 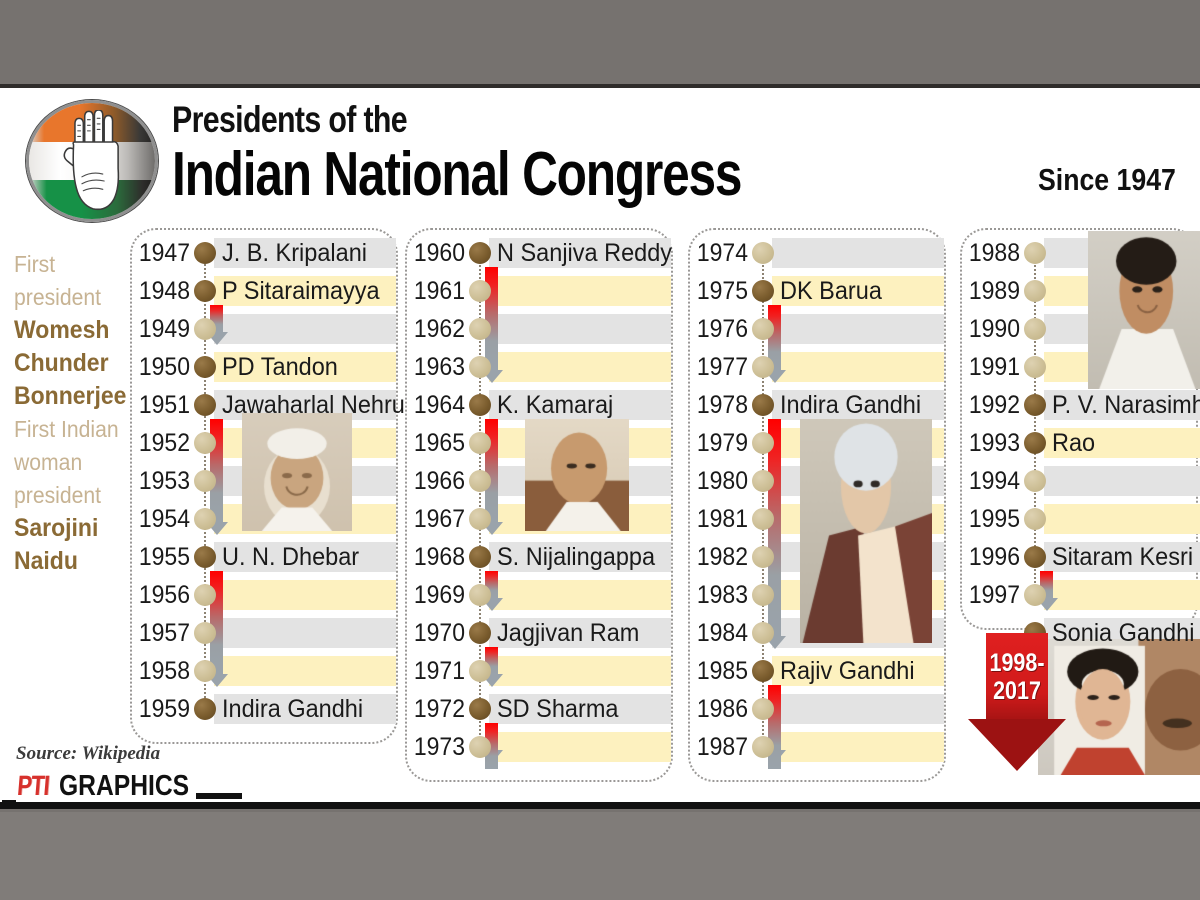 What do you see at coordinates (123, 786) in the screenshot?
I see `pti-graphics-label: GRAPHICS` at bounding box center [123, 786].